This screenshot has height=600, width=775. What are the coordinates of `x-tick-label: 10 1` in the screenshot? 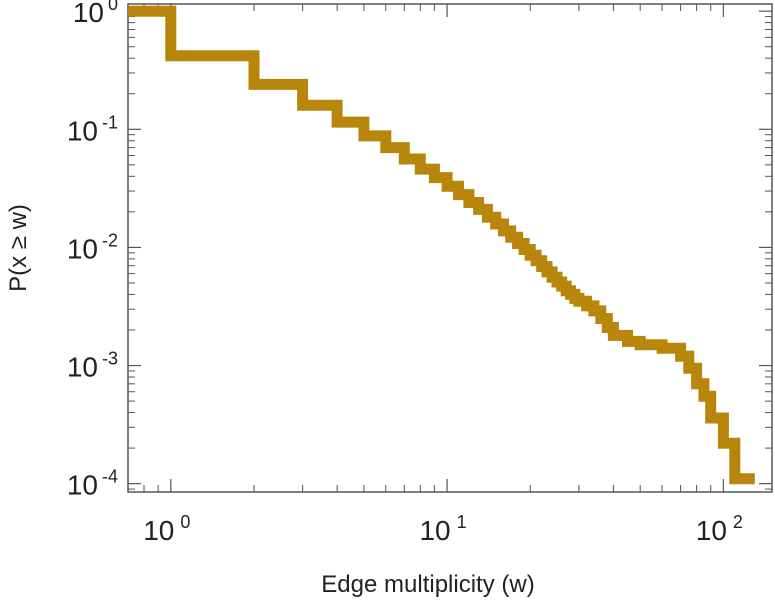 It's located at (442, 529).